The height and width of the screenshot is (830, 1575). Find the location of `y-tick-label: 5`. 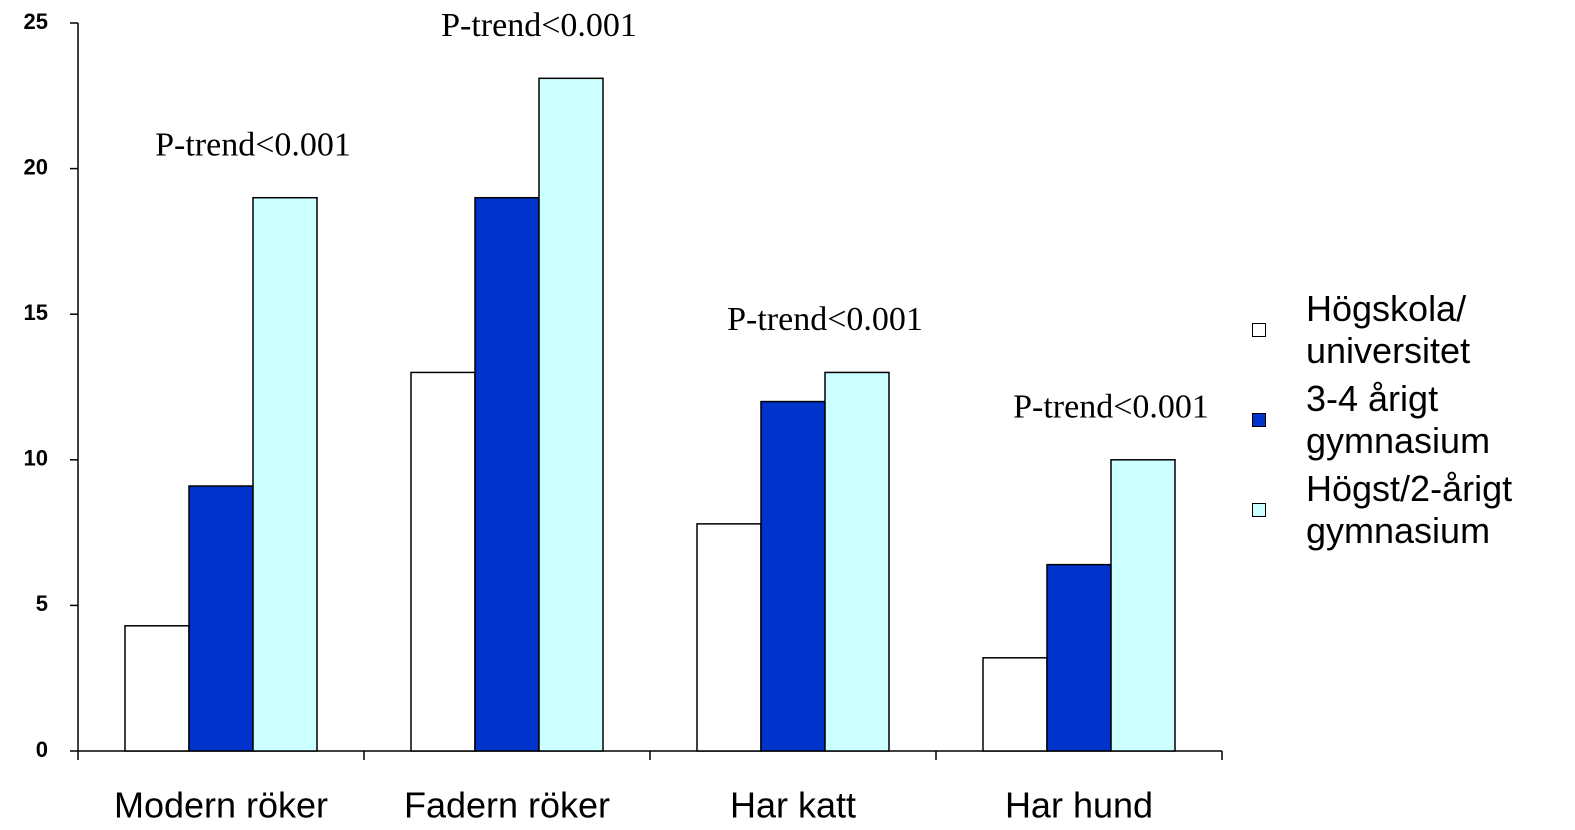

y-tick-label: 5 is located at coordinates (42, 603).